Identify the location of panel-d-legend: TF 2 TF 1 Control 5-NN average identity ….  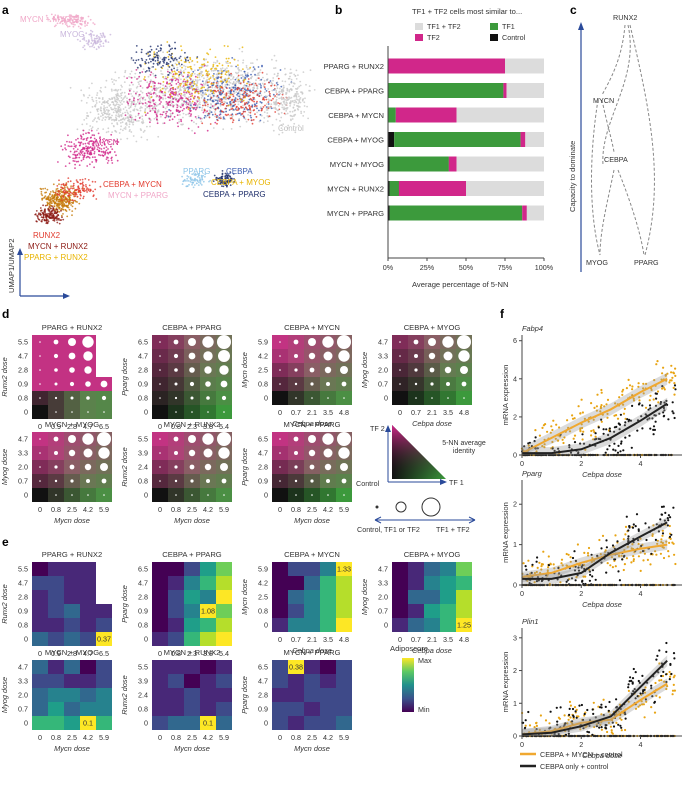
(421, 479).